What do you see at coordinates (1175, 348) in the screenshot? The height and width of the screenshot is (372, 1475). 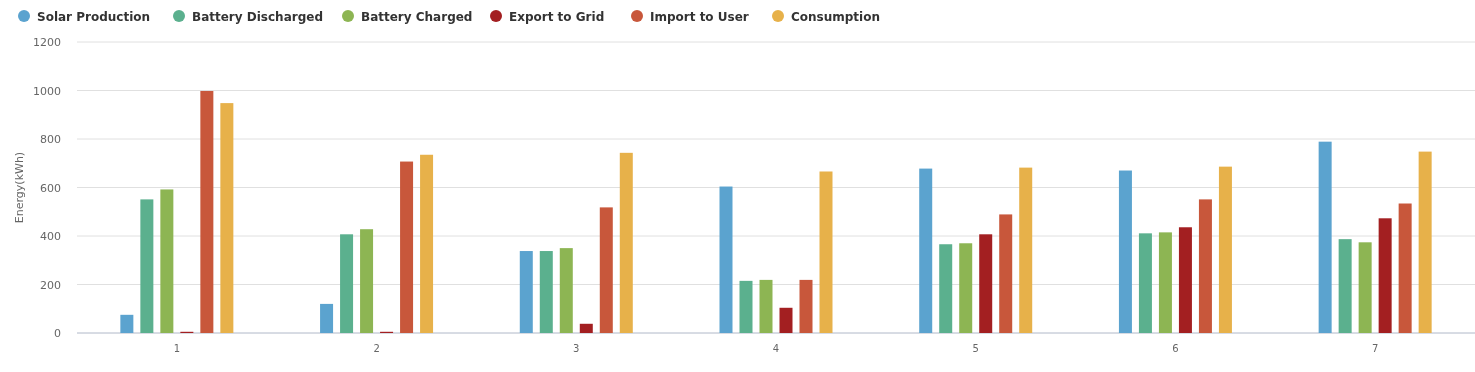 I see `x-tick-label: 6` at bounding box center [1175, 348].